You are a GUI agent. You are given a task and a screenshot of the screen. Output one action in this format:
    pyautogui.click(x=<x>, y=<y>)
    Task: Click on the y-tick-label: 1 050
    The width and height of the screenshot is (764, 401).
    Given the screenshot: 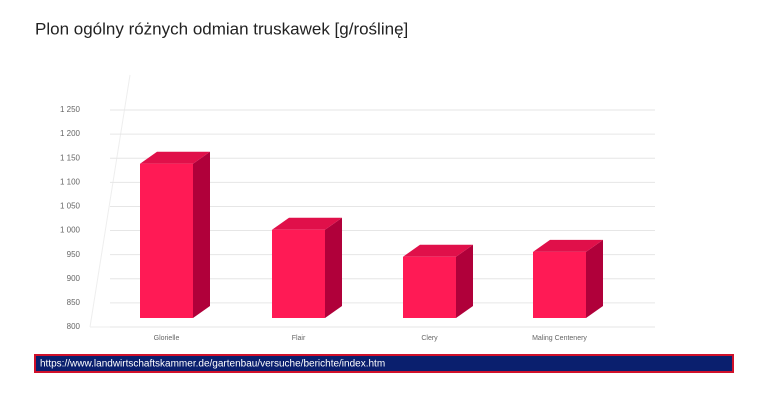 What is the action you would take?
    pyautogui.click(x=70, y=206)
    